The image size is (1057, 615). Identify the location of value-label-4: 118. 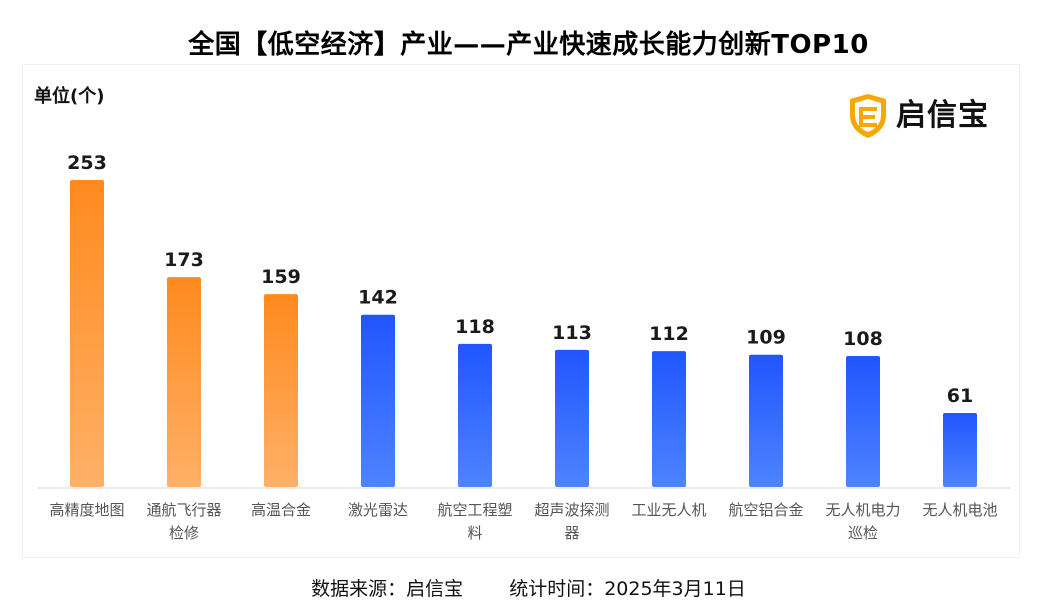
(475, 327).